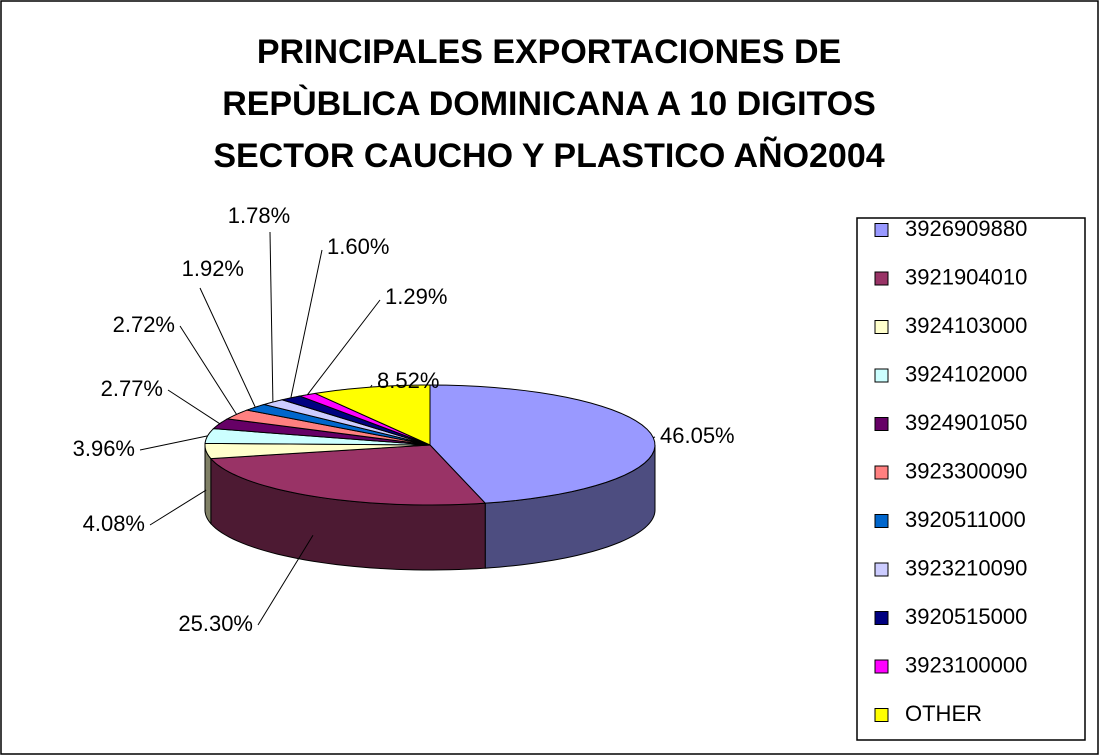 This screenshot has height=755, width=1099. Describe the element at coordinates (104, 448) in the screenshot. I see `data-label: 3.96%` at that location.